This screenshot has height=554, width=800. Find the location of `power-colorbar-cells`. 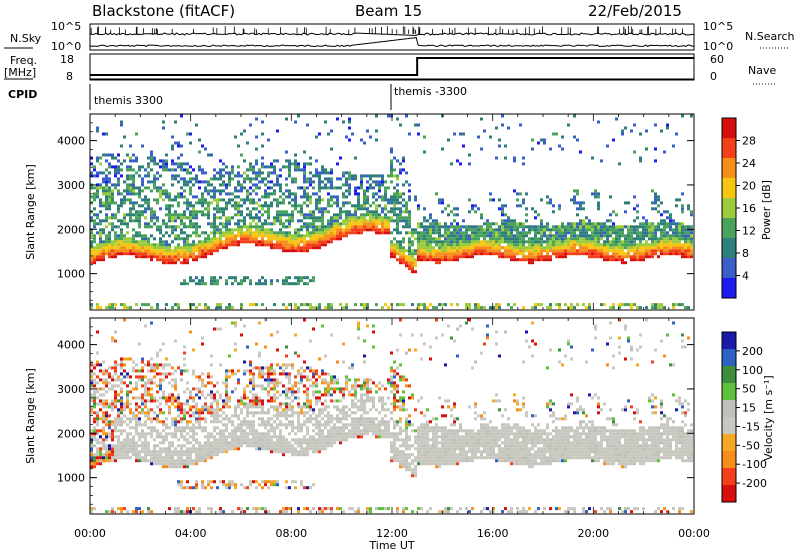

power-colorbar-cells is located at coordinates (729, 208).